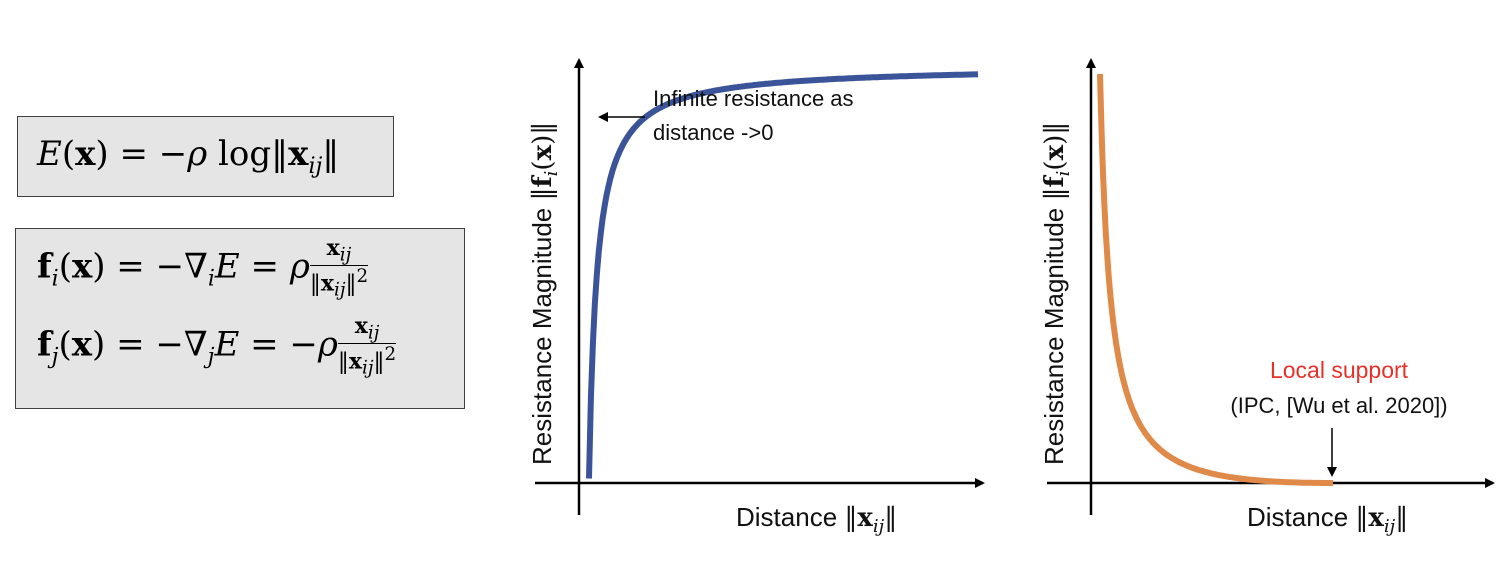  Describe the element at coordinates (816, 519) in the screenshot. I see `left-x-axis-label: Distance ‖xij‖` at that location.